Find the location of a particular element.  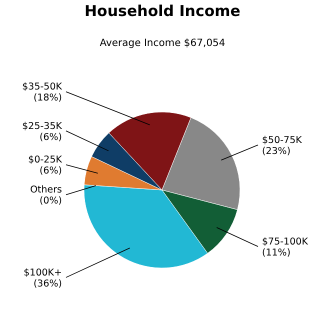

slice-label: $75-100K is located at coordinates (285, 242).